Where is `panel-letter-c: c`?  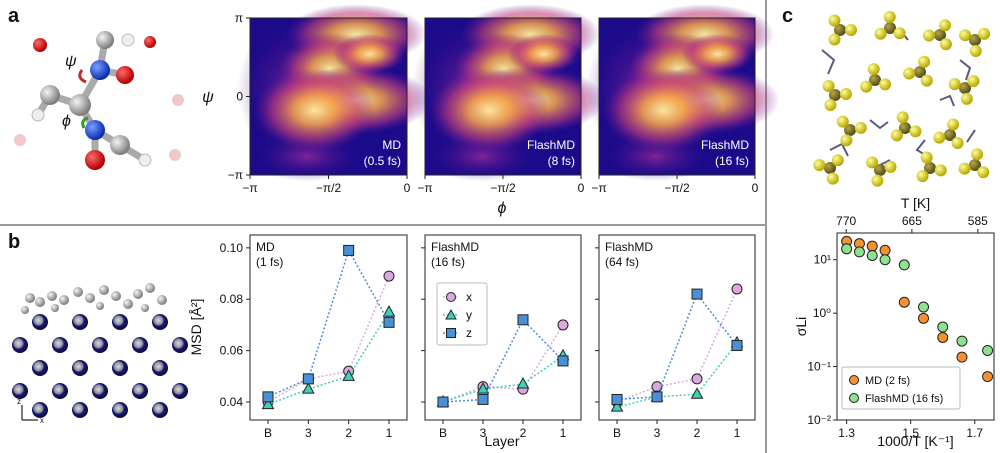 panel-letter-c: c is located at coordinates (787, 16).